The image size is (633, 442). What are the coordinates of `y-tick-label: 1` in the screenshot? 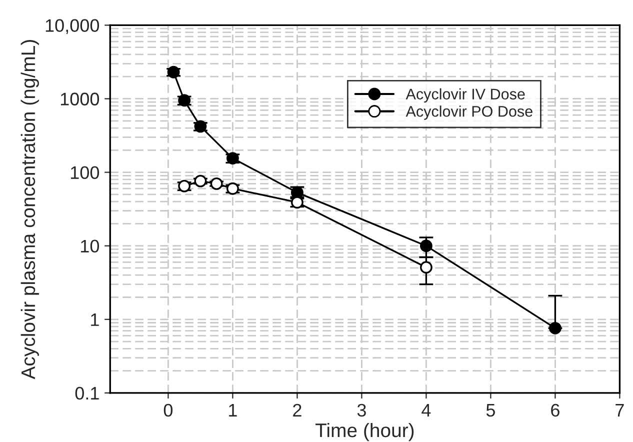 It's located at (95, 320).